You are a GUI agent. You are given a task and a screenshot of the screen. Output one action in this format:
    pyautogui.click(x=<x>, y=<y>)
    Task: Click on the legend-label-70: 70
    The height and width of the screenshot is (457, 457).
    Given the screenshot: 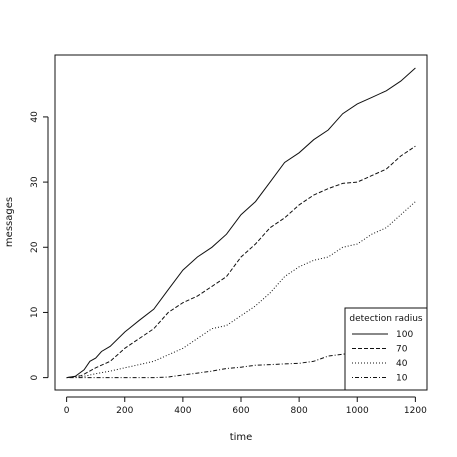 What is the action you would take?
    pyautogui.click(x=402, y=350)
    